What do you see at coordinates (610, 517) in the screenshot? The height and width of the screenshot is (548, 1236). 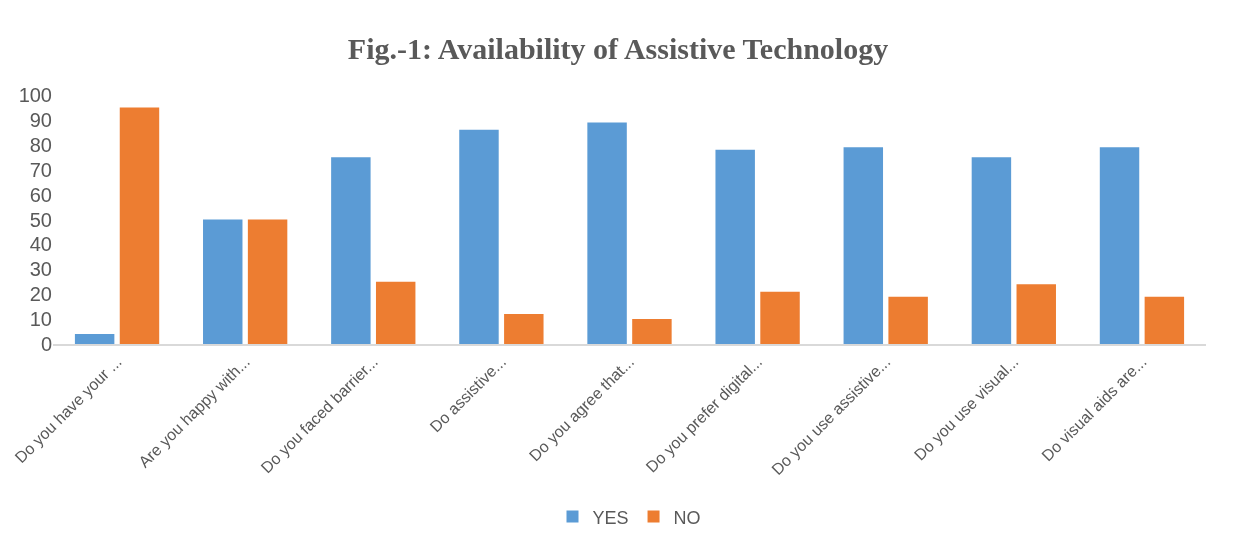 I see `legend-label: YES` at bounding box center [610, 517].